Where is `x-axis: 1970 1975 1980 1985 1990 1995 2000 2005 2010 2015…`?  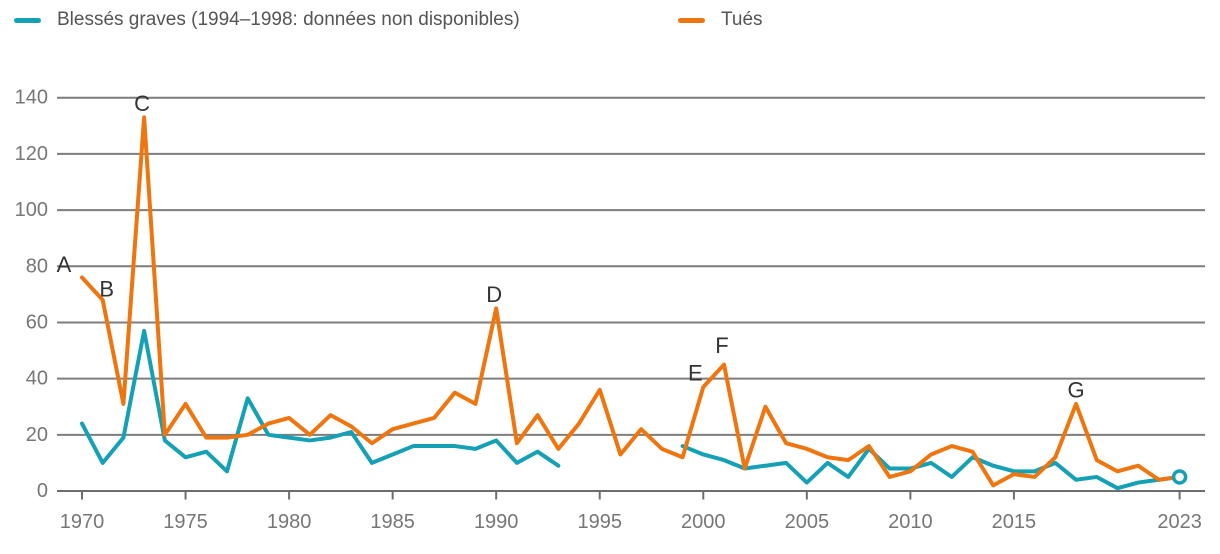
x-axis: 1970 1975 1980 1985 1990 1995 2000 2005 2010 2015… is located at coordinates (631, 512).